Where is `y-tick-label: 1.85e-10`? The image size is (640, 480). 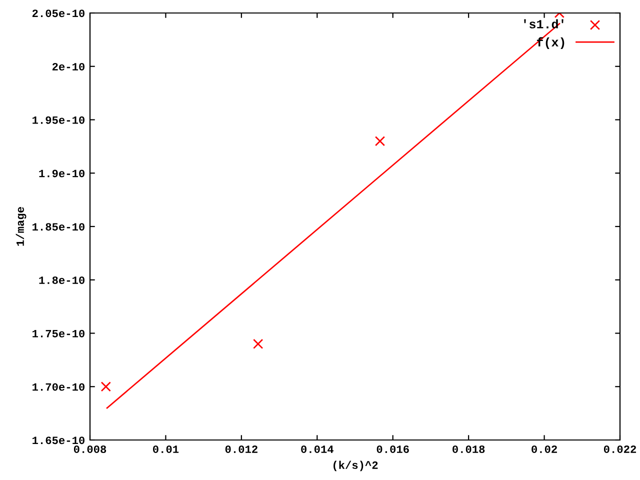 y-tick-label: 1.85e-10 is located at coordinates (58, 227).